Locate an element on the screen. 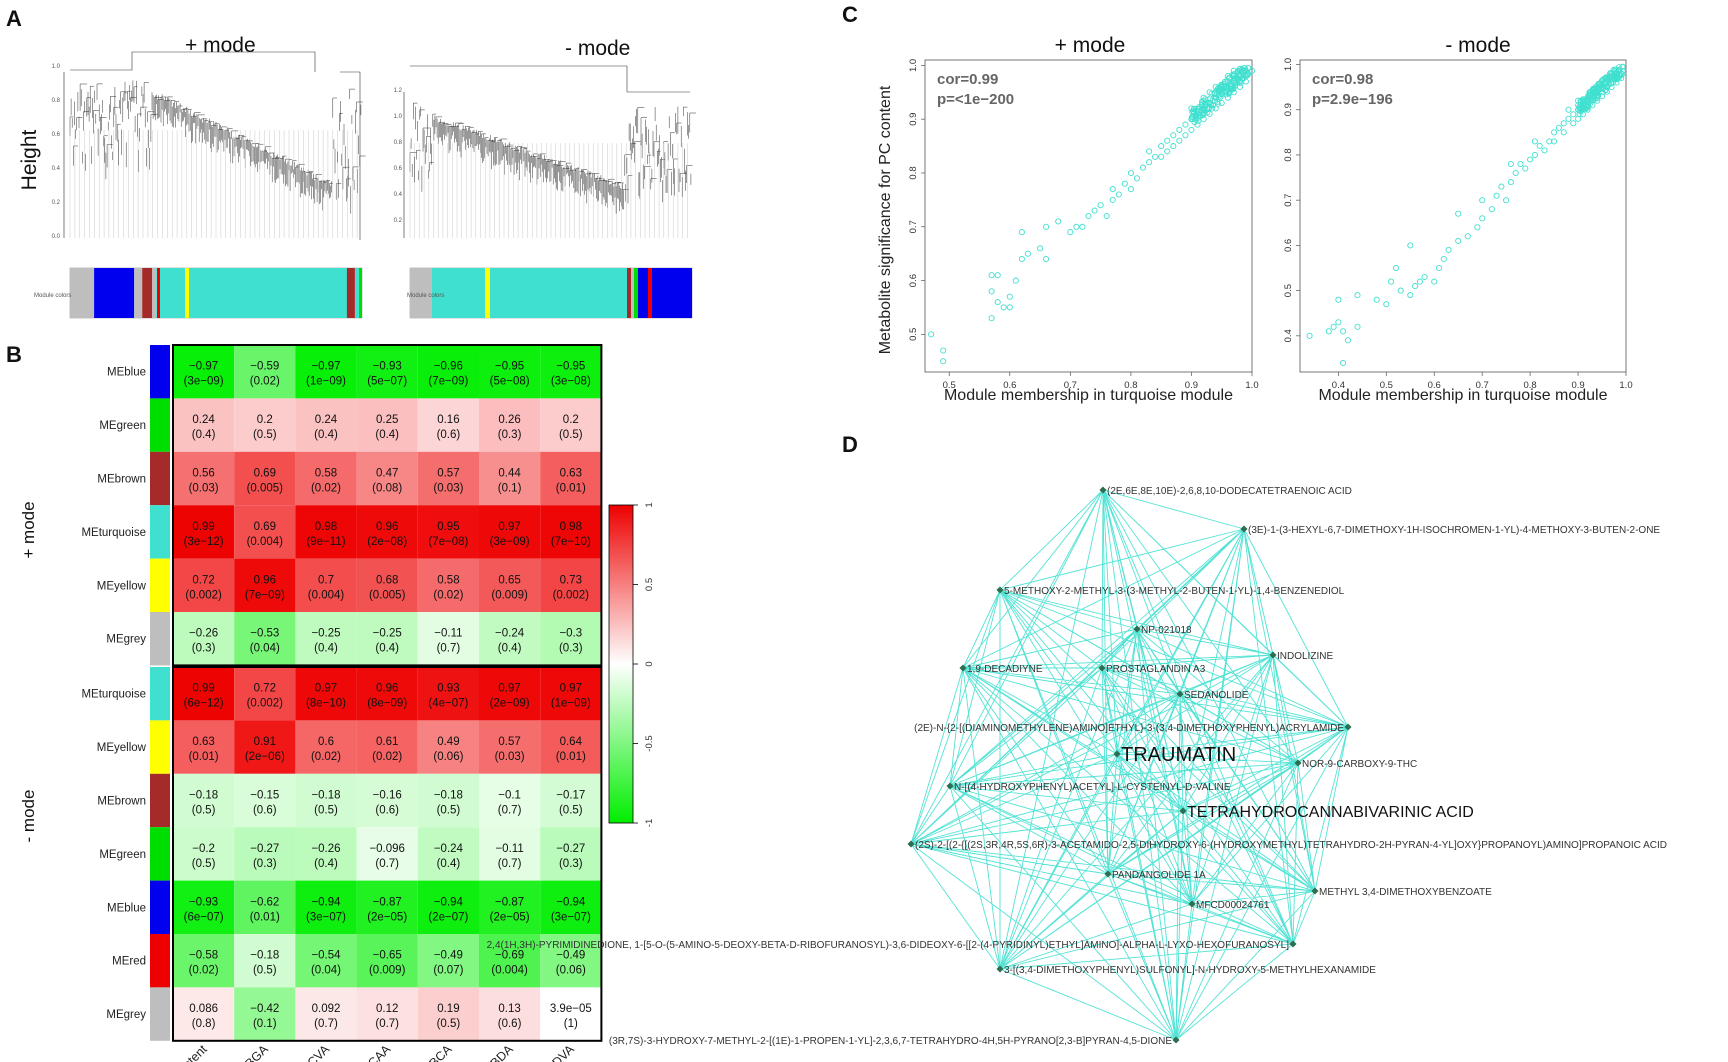  scatter-cor-annotation: cor=0.98 is located at coordinates (1342, 79).